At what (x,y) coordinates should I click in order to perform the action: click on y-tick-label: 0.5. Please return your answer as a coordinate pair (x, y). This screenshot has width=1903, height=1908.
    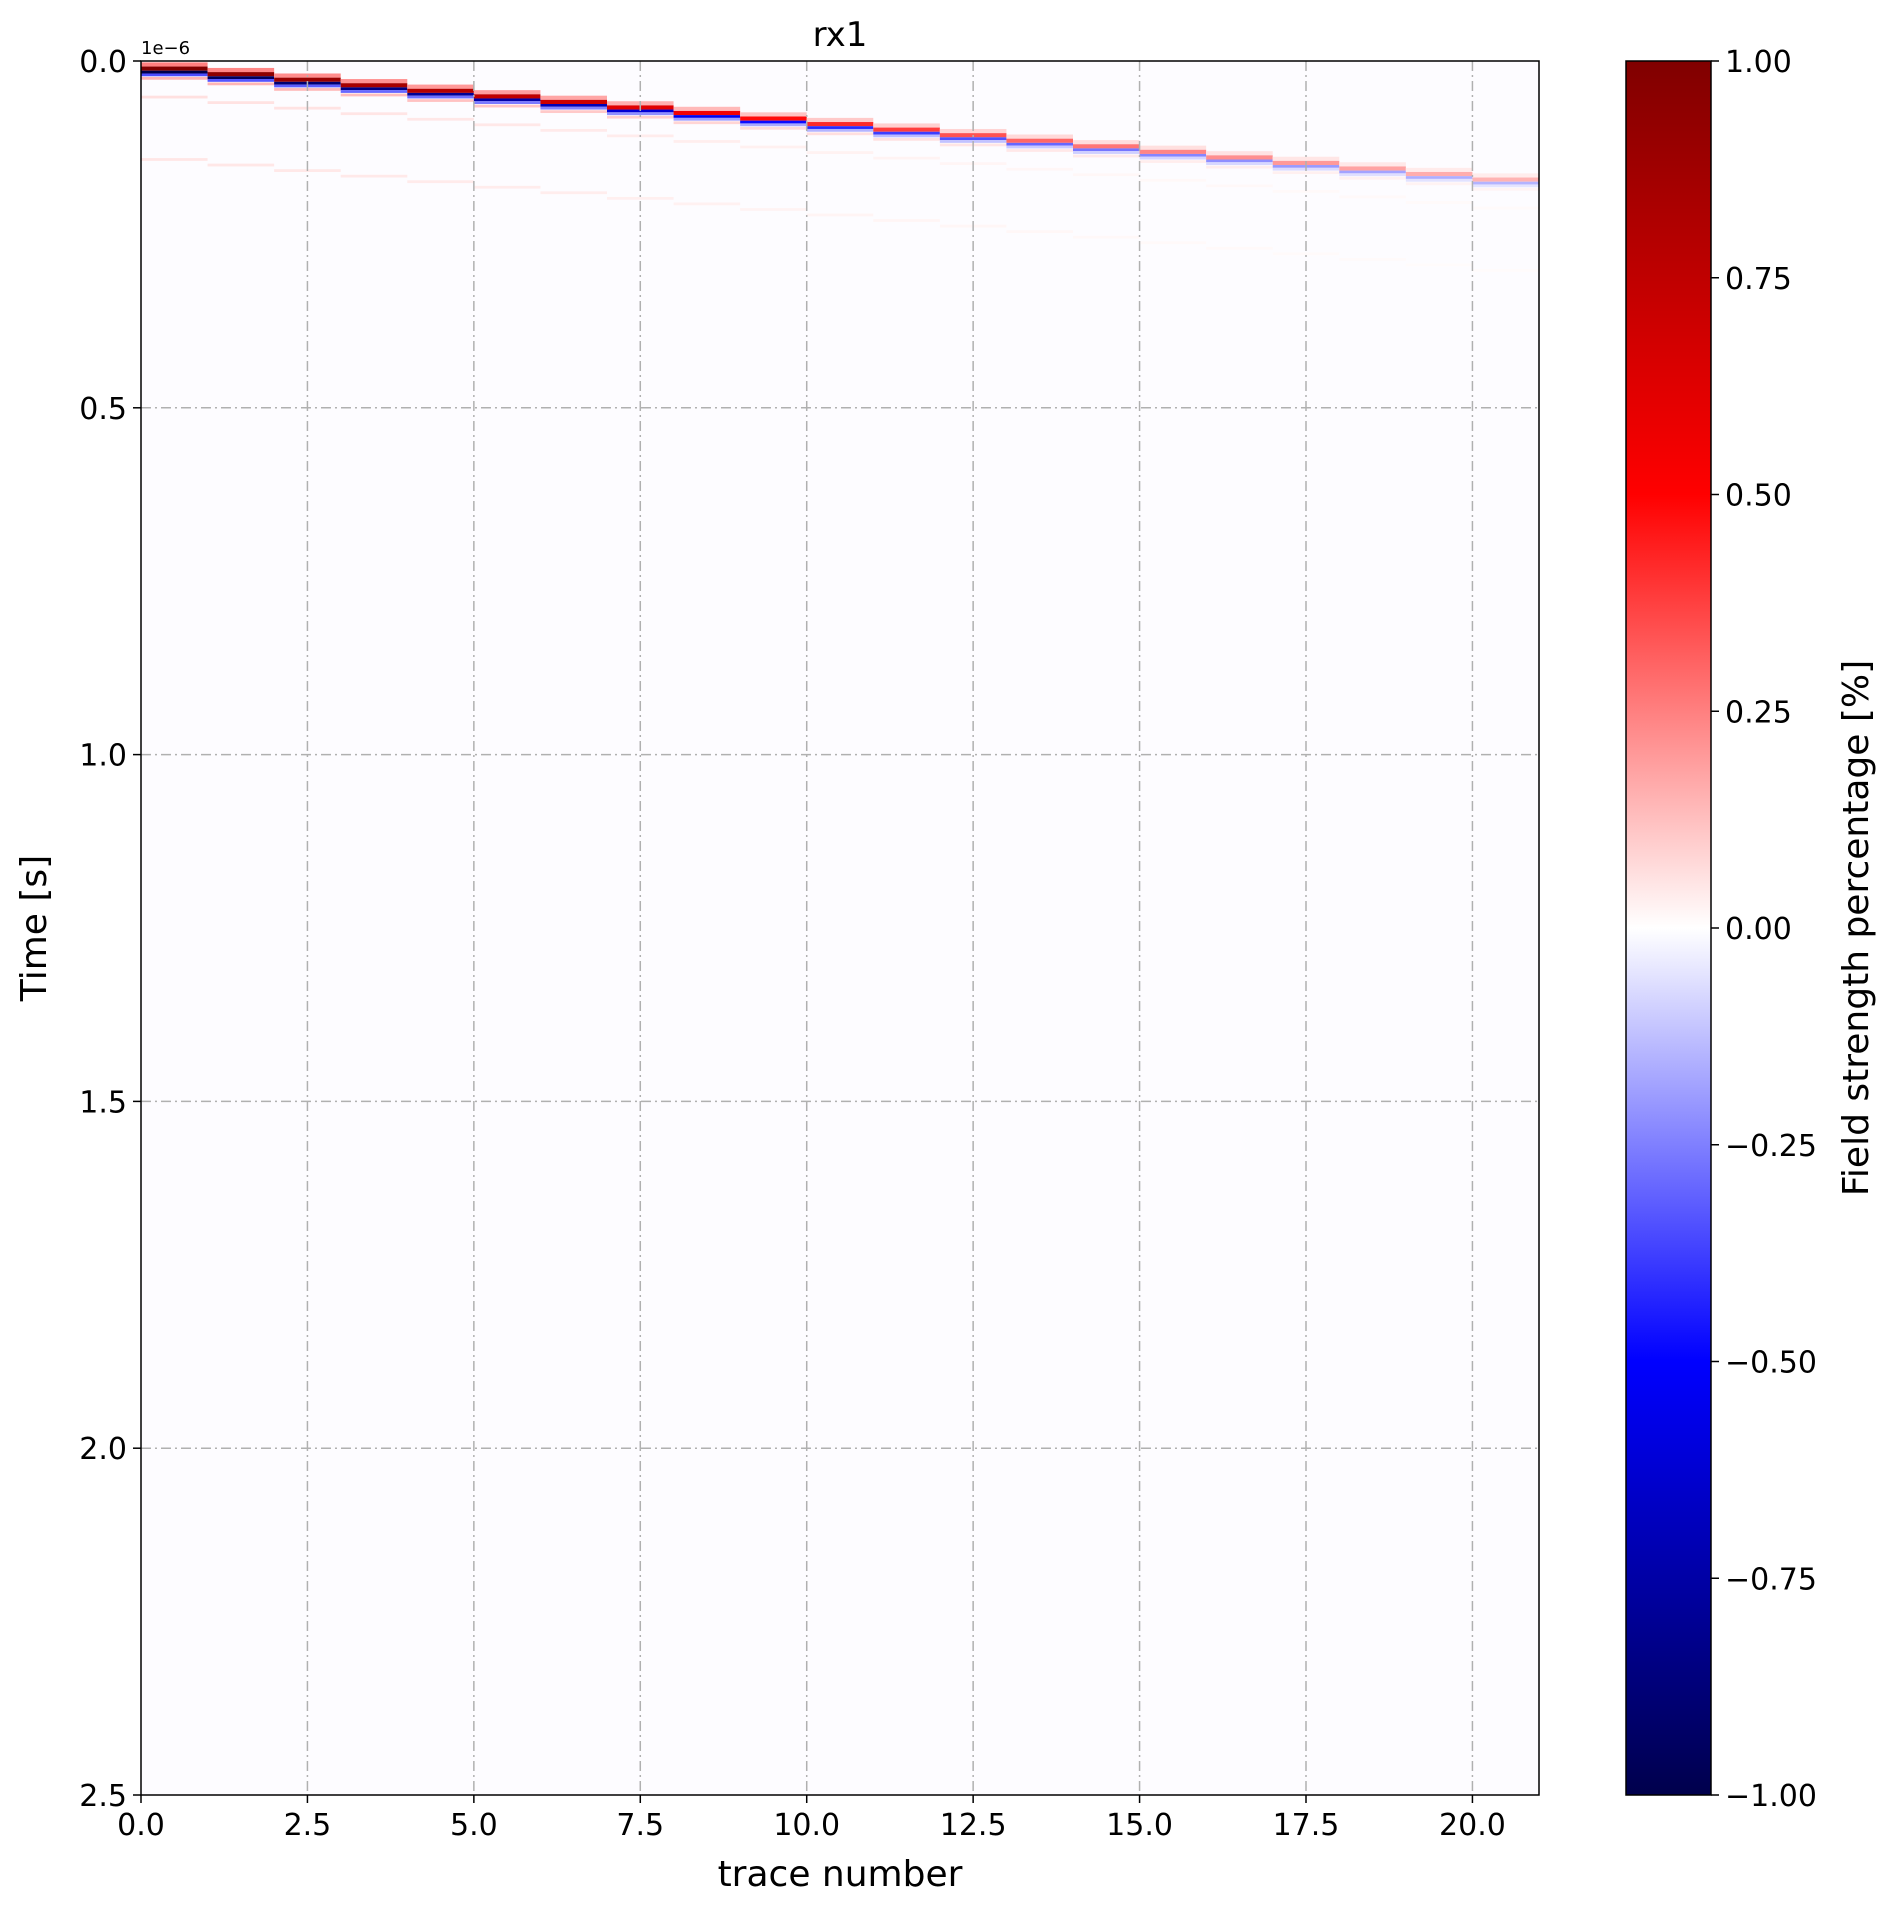
    Looking at the image, I should click on (103, 409).